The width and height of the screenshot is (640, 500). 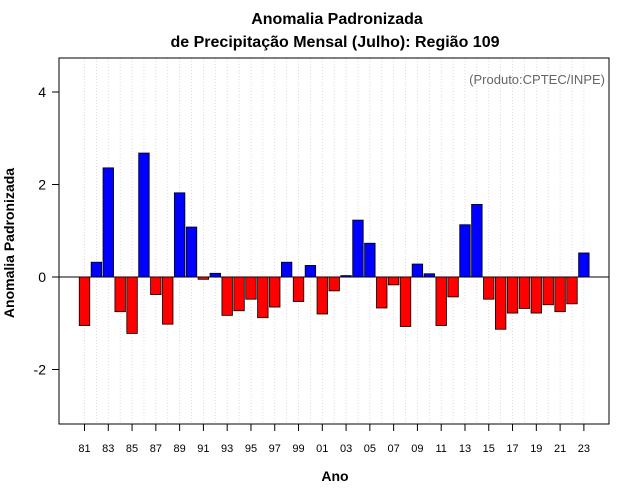 What do you see at coordinates (489, 449) in the screenshot?
I see `x-tick-label: 15` at bounding box center [489, 449].